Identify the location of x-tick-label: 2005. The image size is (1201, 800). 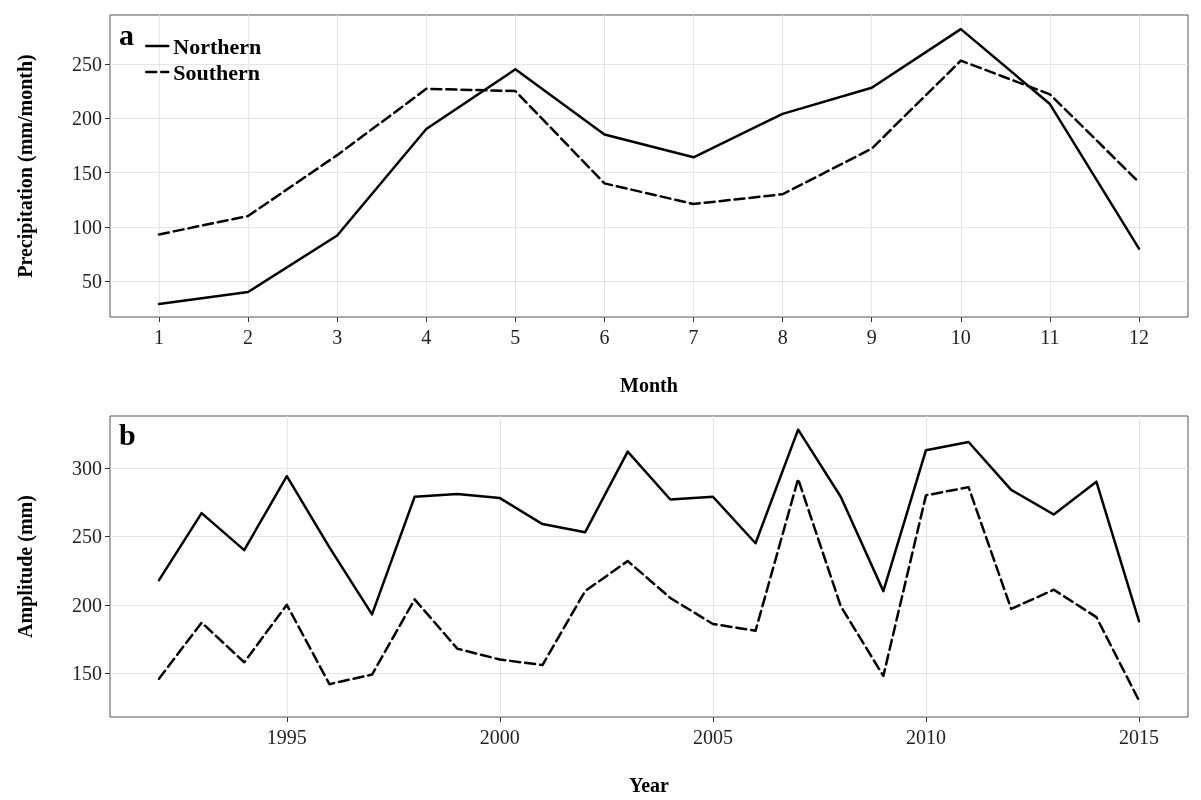
(712, 737).